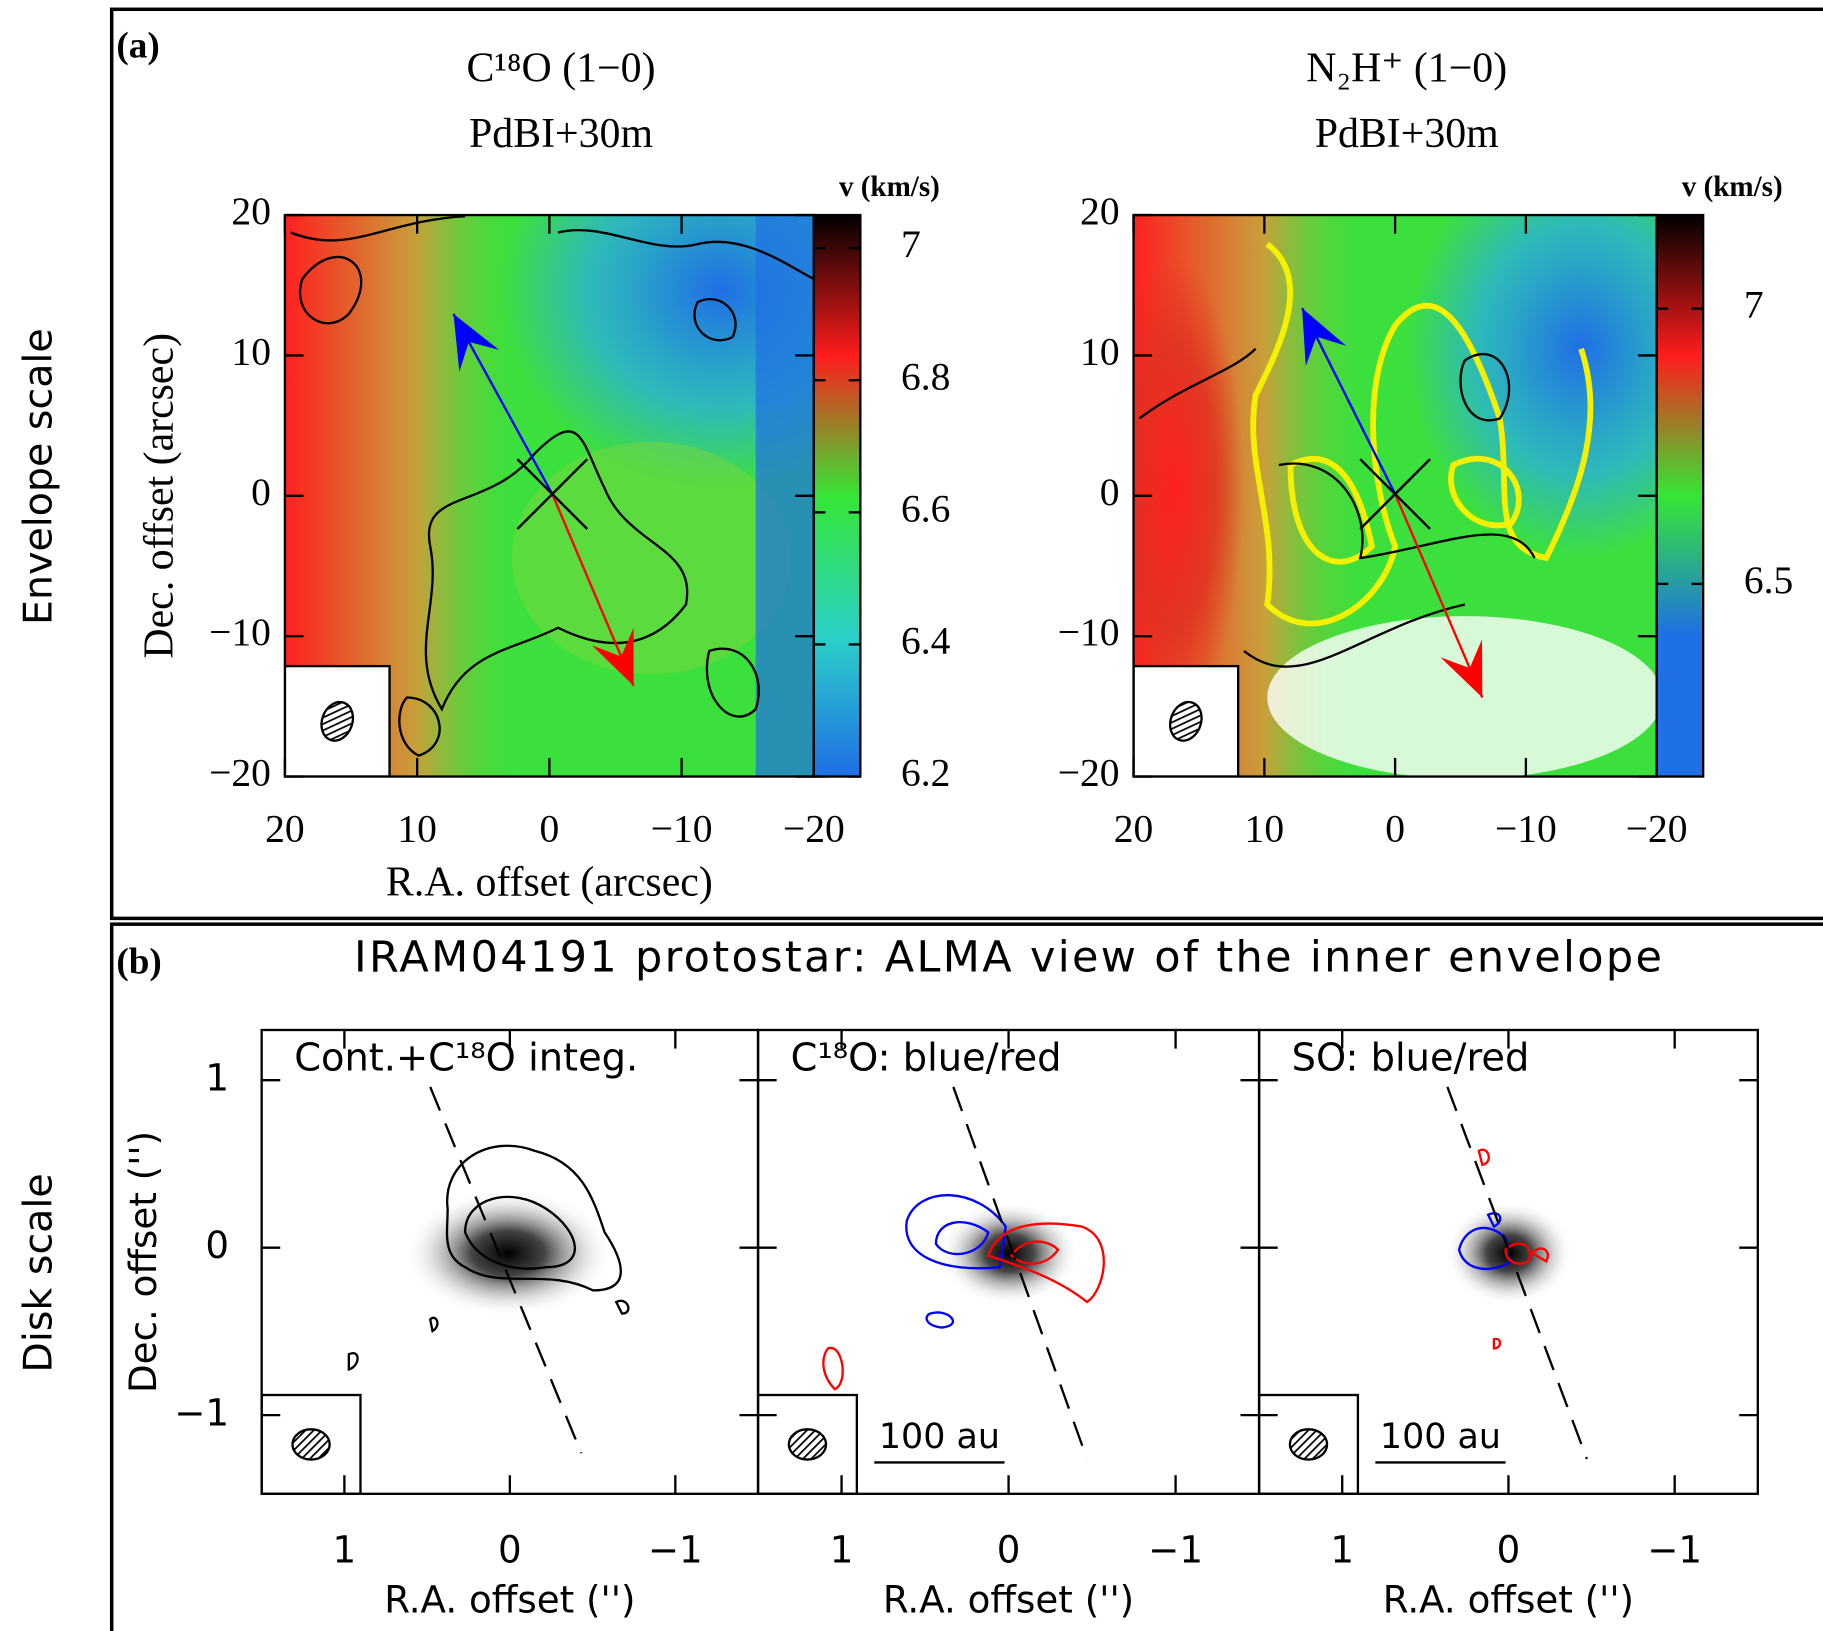  Describe the element at coordinates (1768, 580) in the screenshot. I see `colorbar-tick-label: 6.5` at that location.